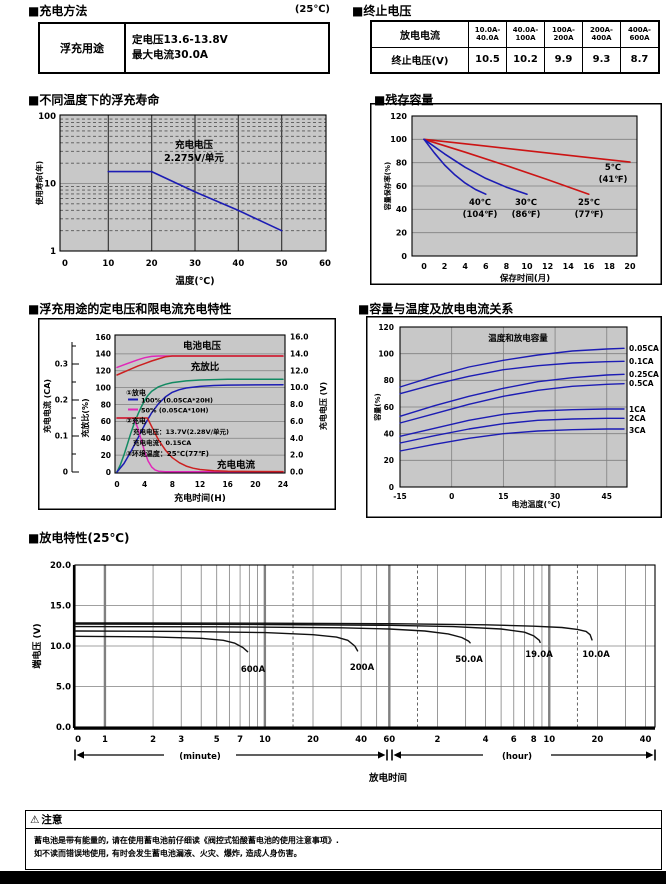 The height and width of the screenshot is (884, 666). I want to click on svg-text: 2, so click(438, 740).